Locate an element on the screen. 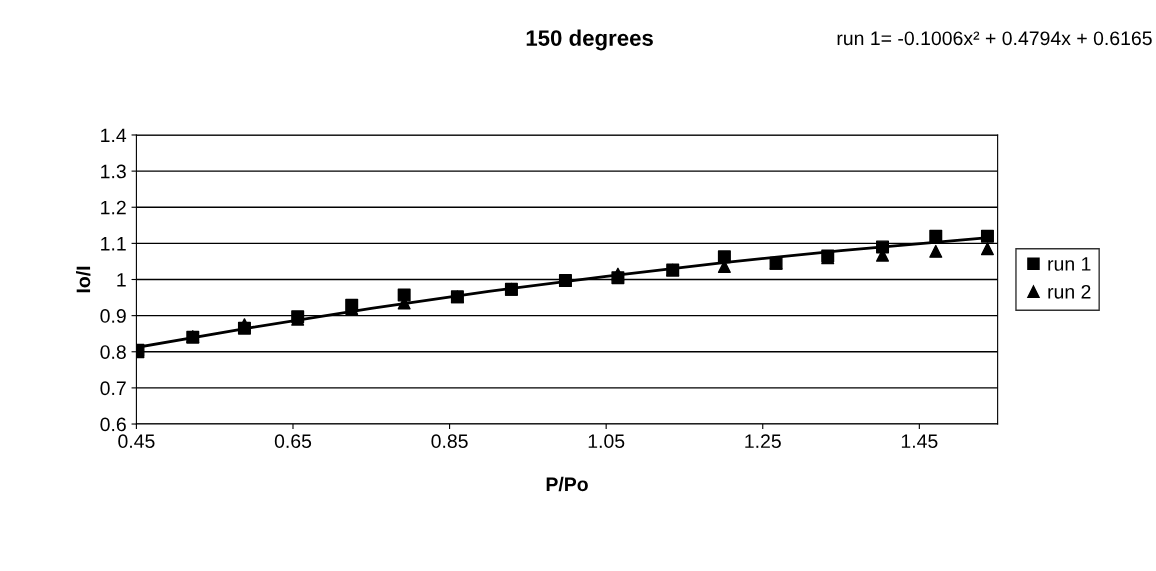 The width and height of the screenshot is (1156, 571). y-tick-label: 0.6 is located at coordinates (113, 424).